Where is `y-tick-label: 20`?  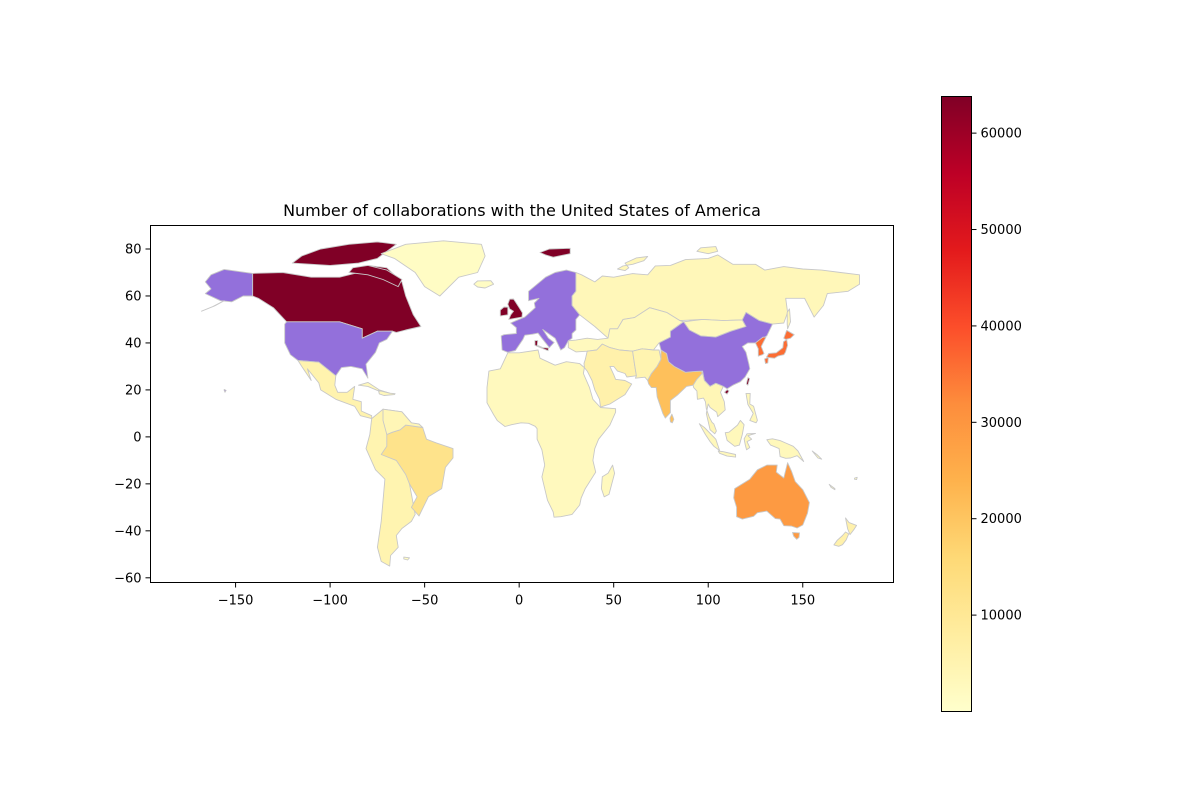
y-tick-label: 20 is located at coordinates (133, 390).